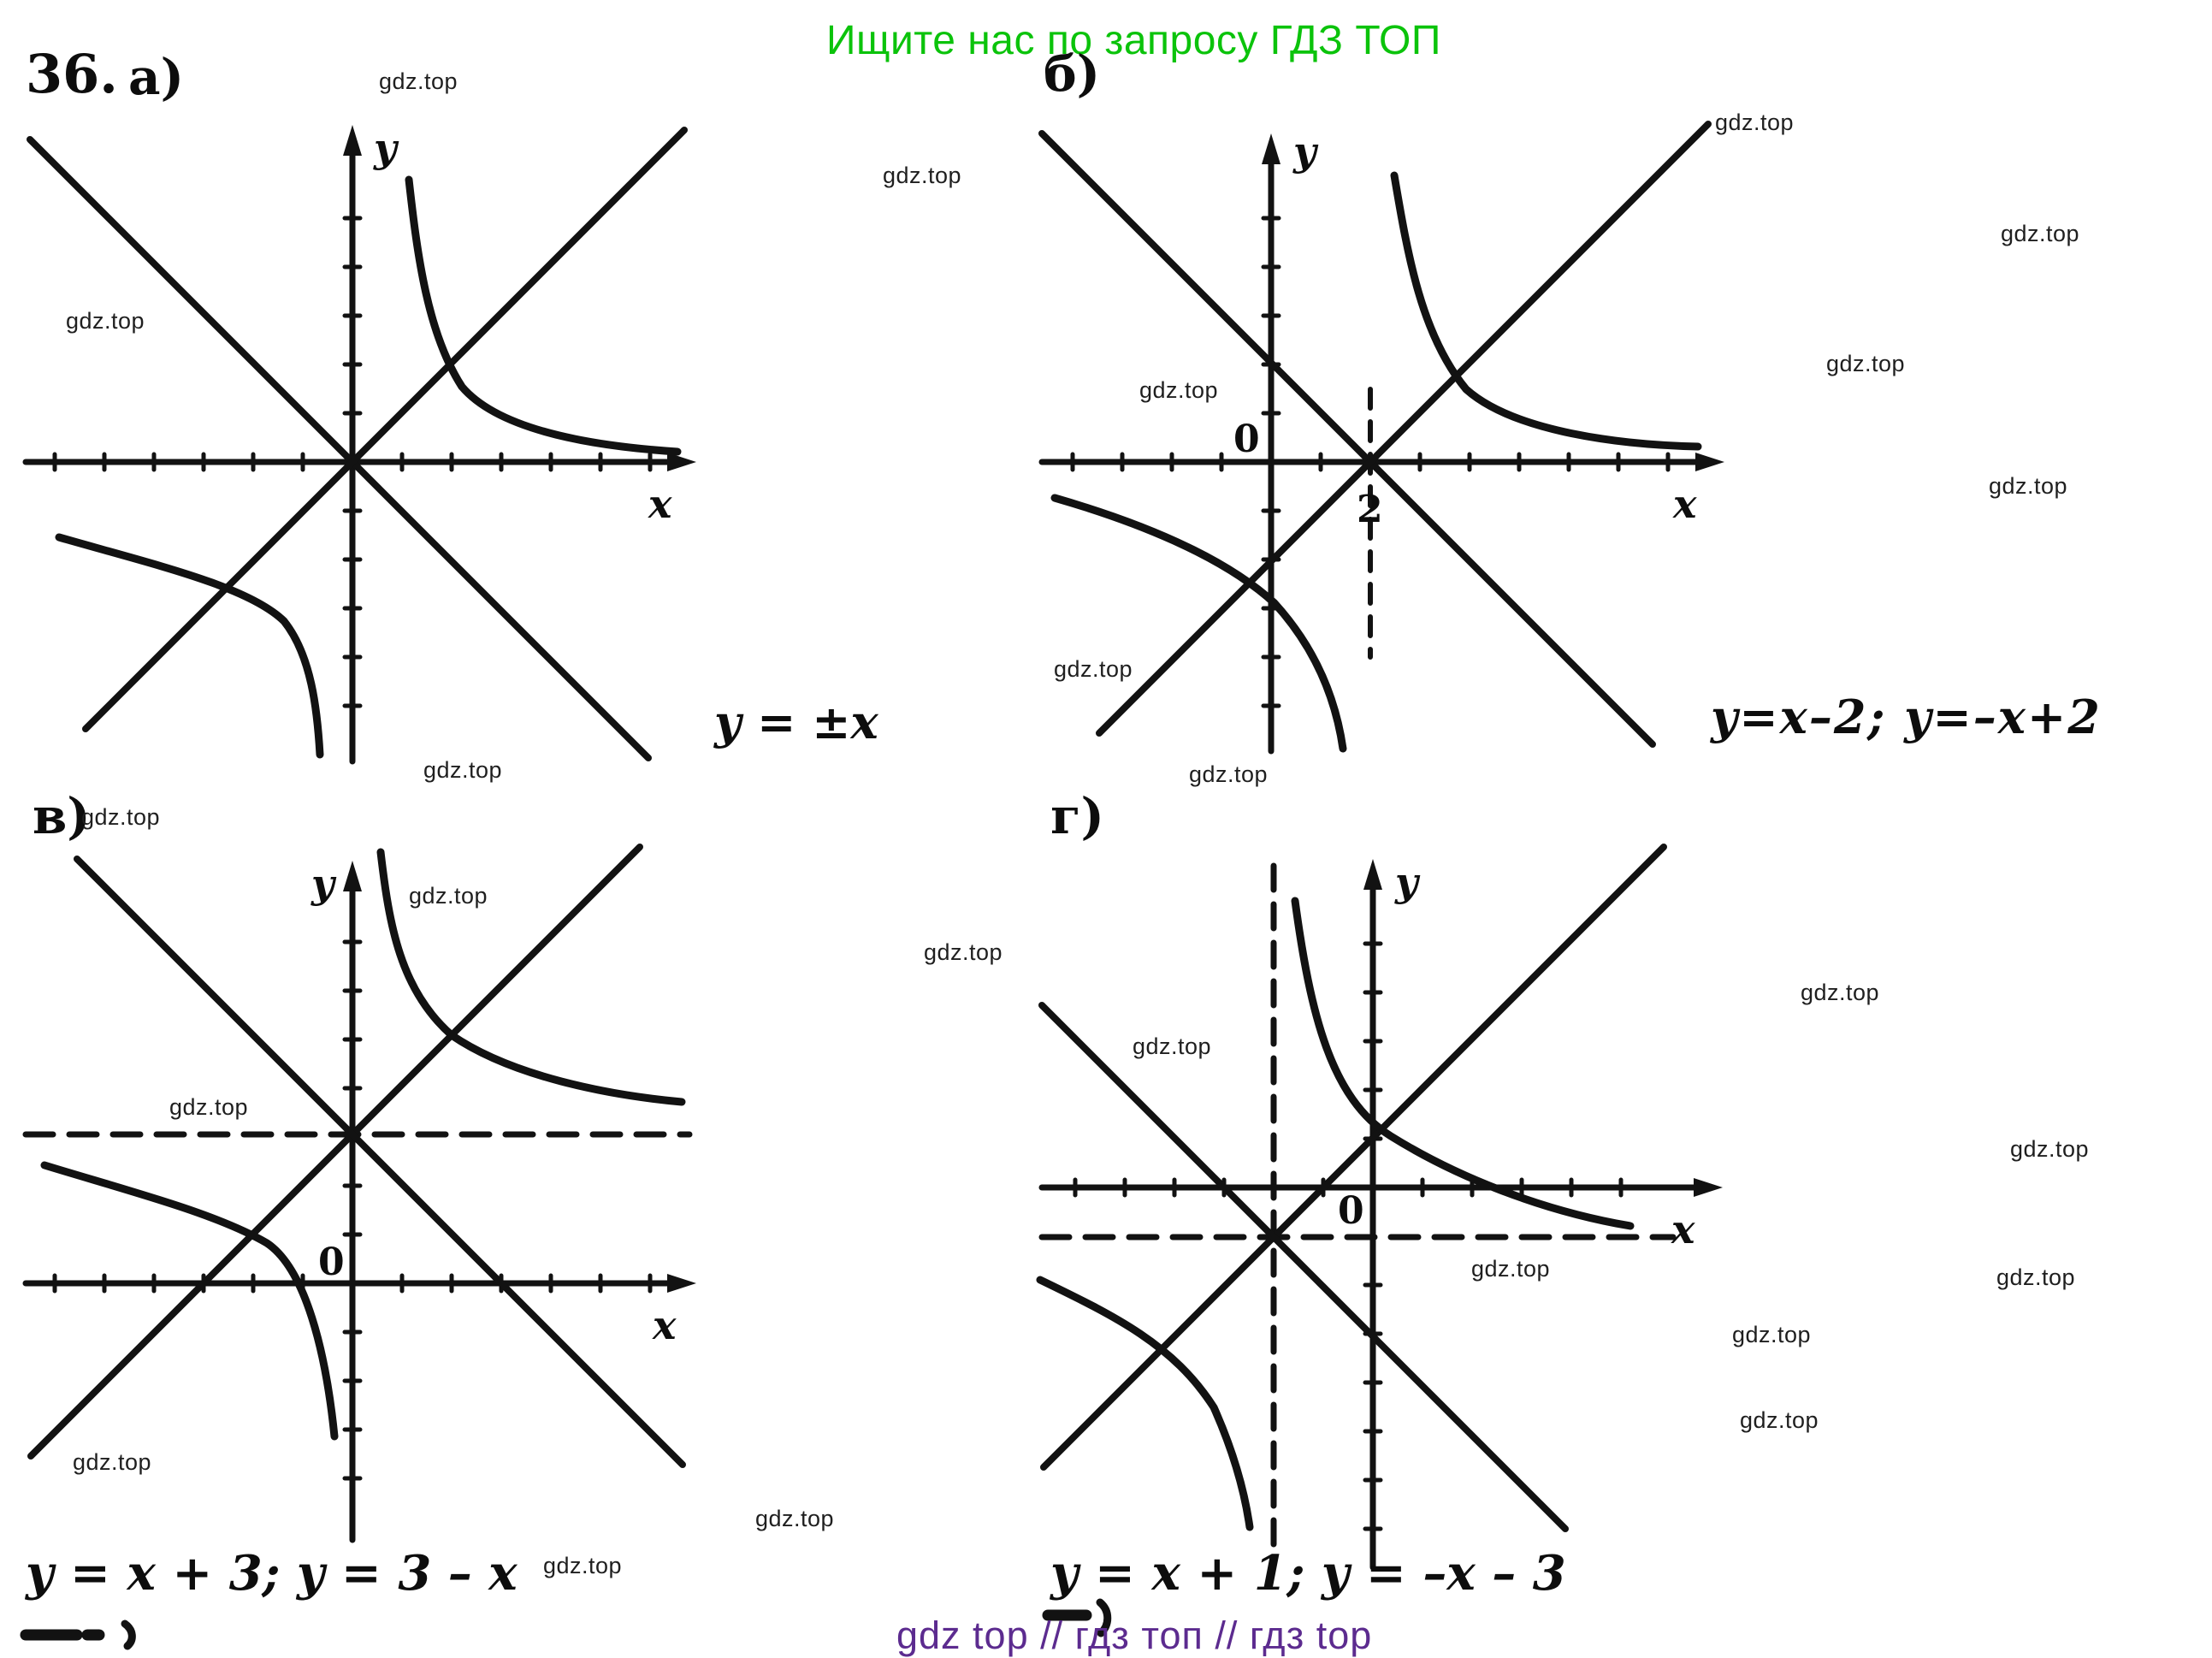 This screenshot has width=2212, height=1658. Describe the element at coordinates (1308, 1573) in the screenshot. I see `equation-g: y = x + 1; y = –x – 3` at that location.